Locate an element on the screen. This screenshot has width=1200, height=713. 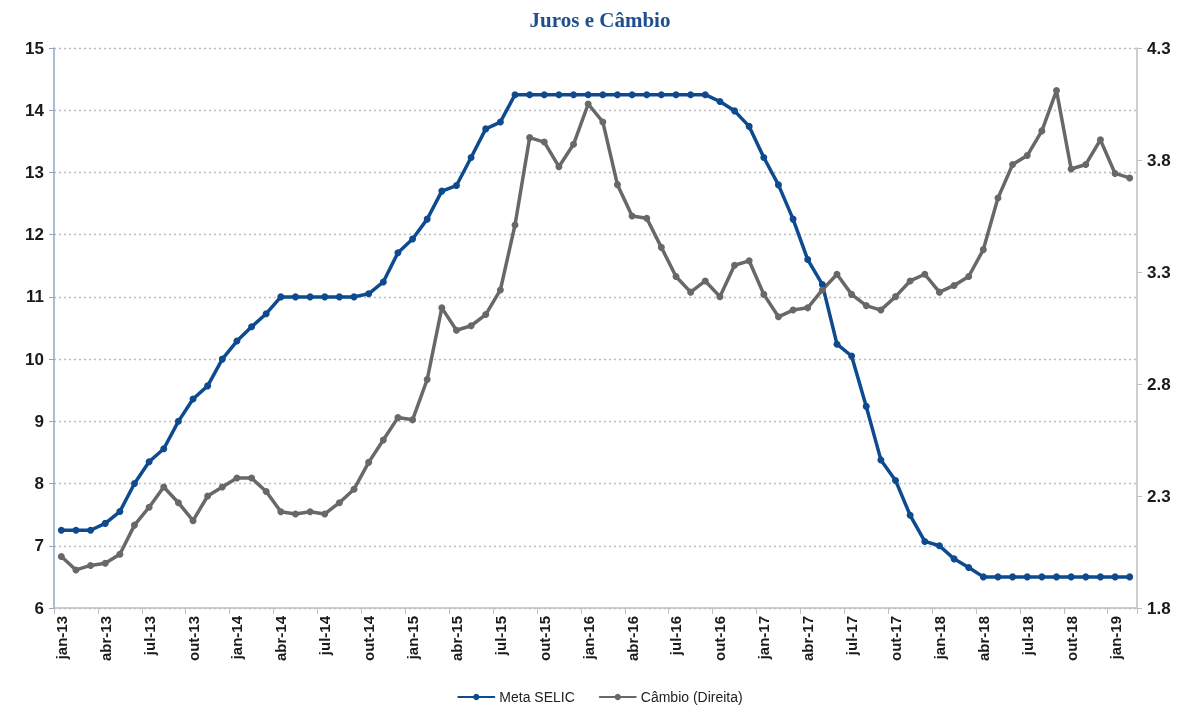
y-tick-label: 10 is located at coordinates (34, 359).